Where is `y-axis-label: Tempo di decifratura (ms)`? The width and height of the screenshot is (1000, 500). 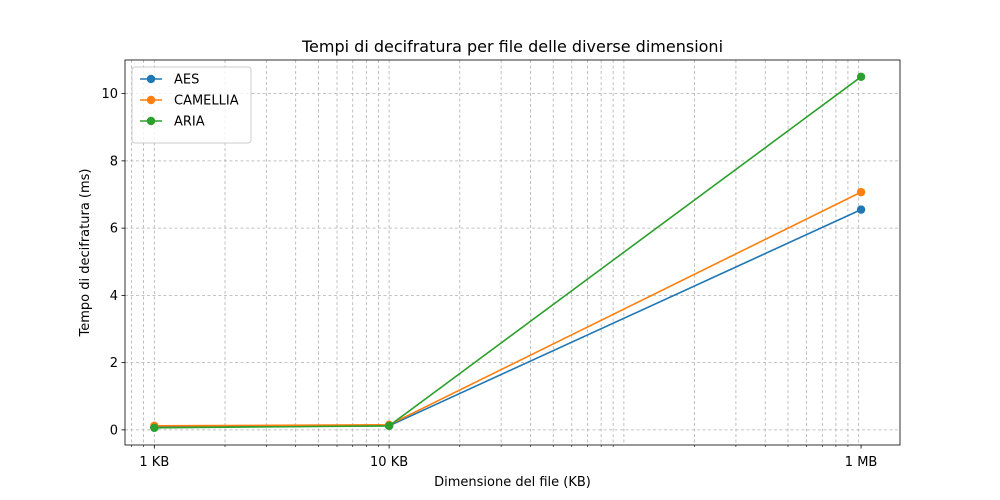 y-axis-label: Tempo di decifratura (ms) is located at coordinates (85, 253).